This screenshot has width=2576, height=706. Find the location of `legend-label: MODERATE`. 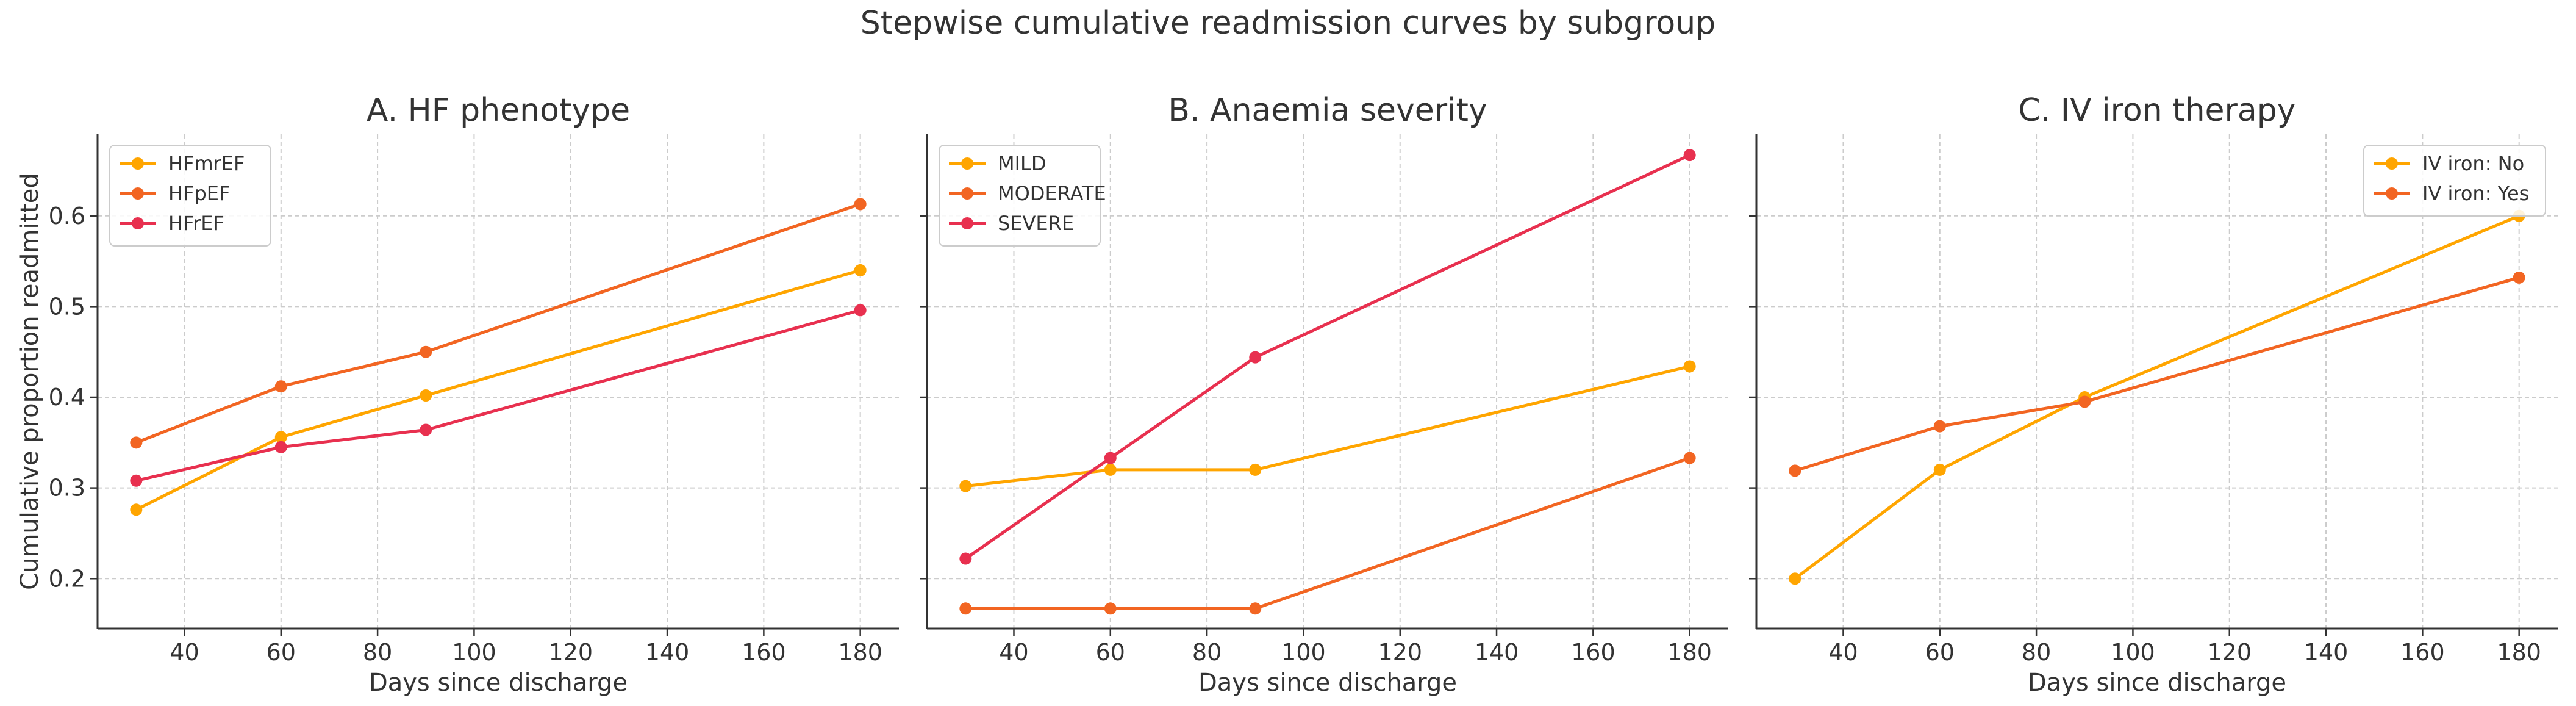

legend-label: MODERATE is located at coordinates (1052, 193).